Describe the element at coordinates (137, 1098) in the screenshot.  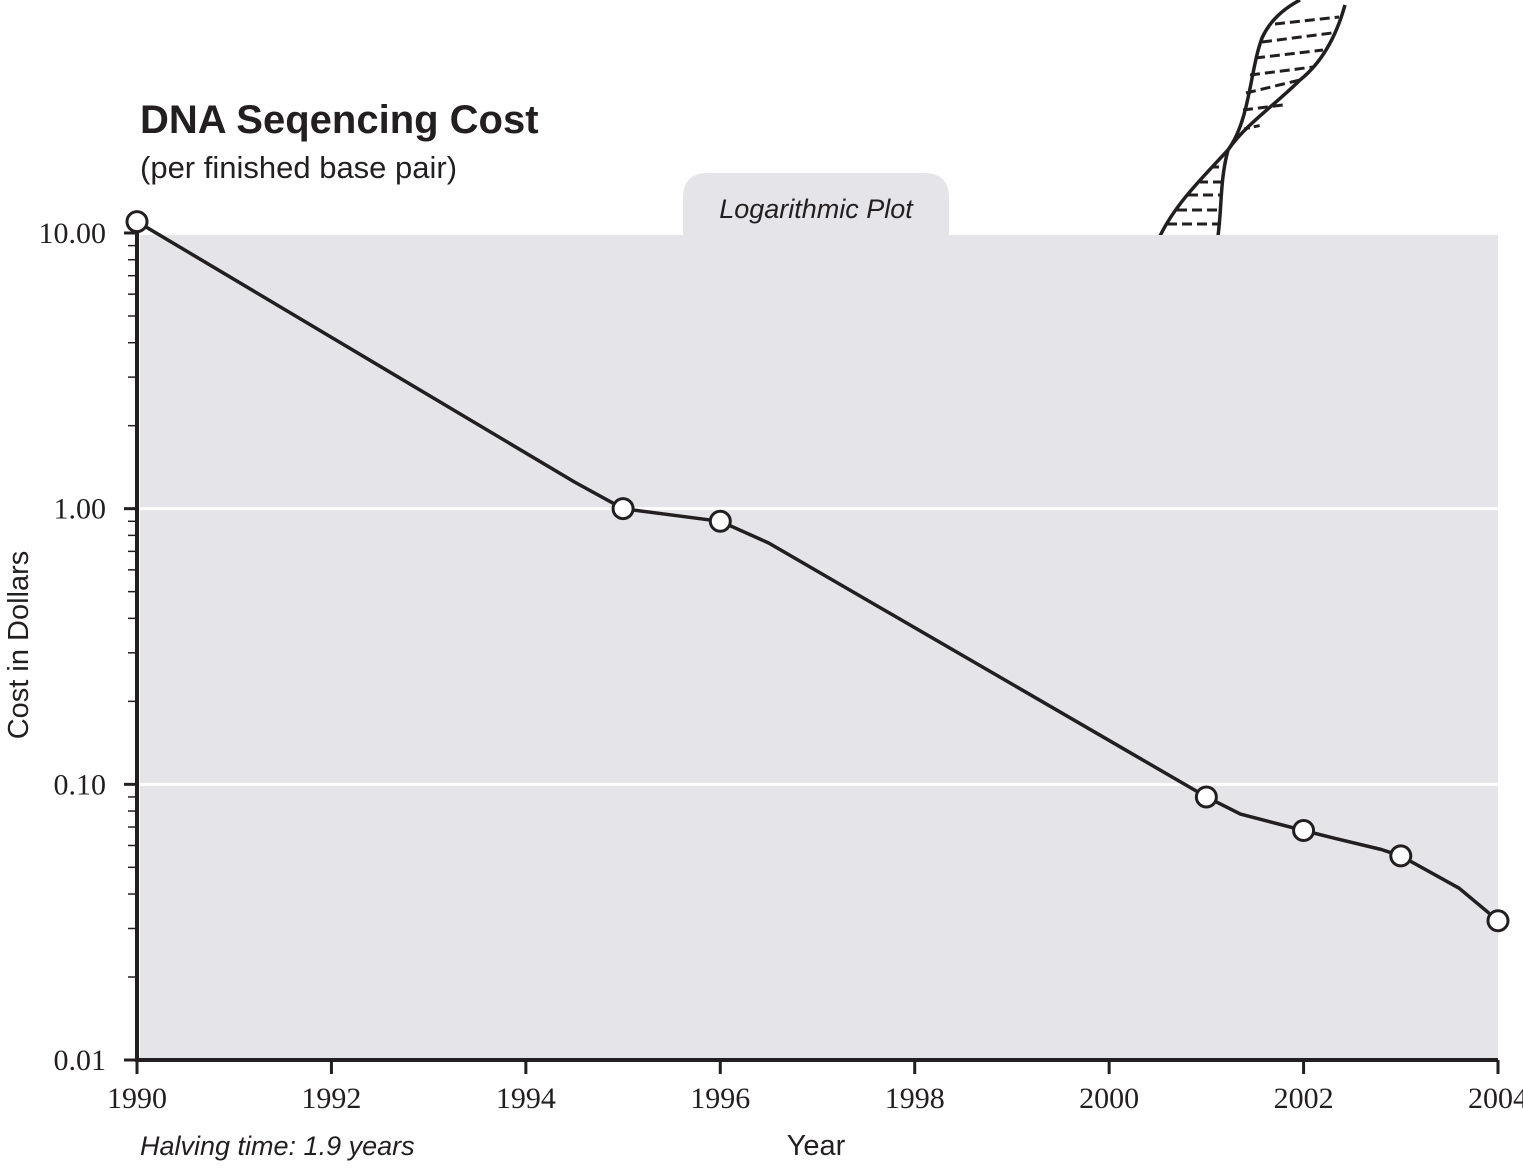
I see `x-tick-label: 1990` at that location.